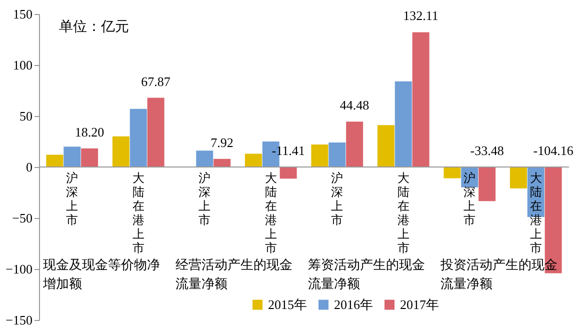  What do you see at coordinates (101, 273) in the screenshot?
I see `annotation: 现金及现金等价物净增加额` at bounding box center [101, 273].